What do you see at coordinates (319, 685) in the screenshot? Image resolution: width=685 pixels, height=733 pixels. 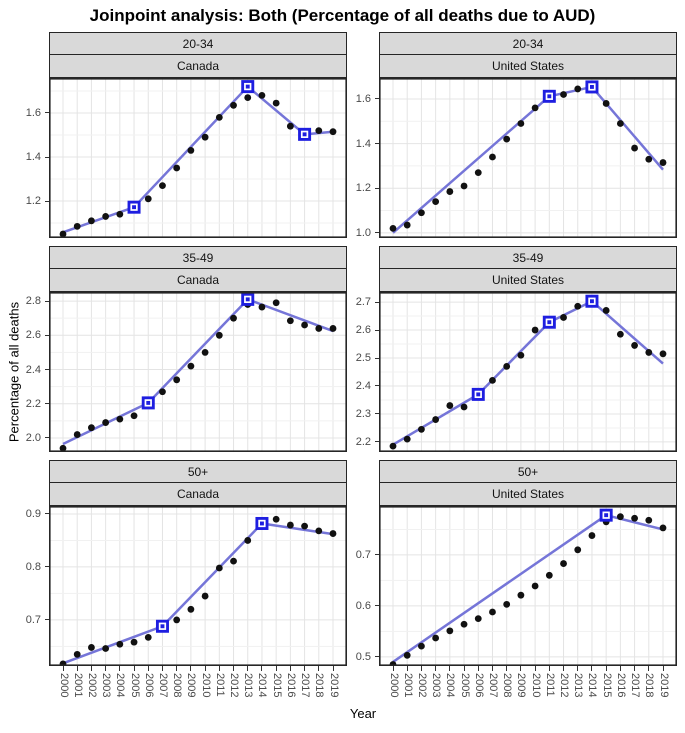 I see `x-tick-label: 2018` at bounding box center [319, 685].